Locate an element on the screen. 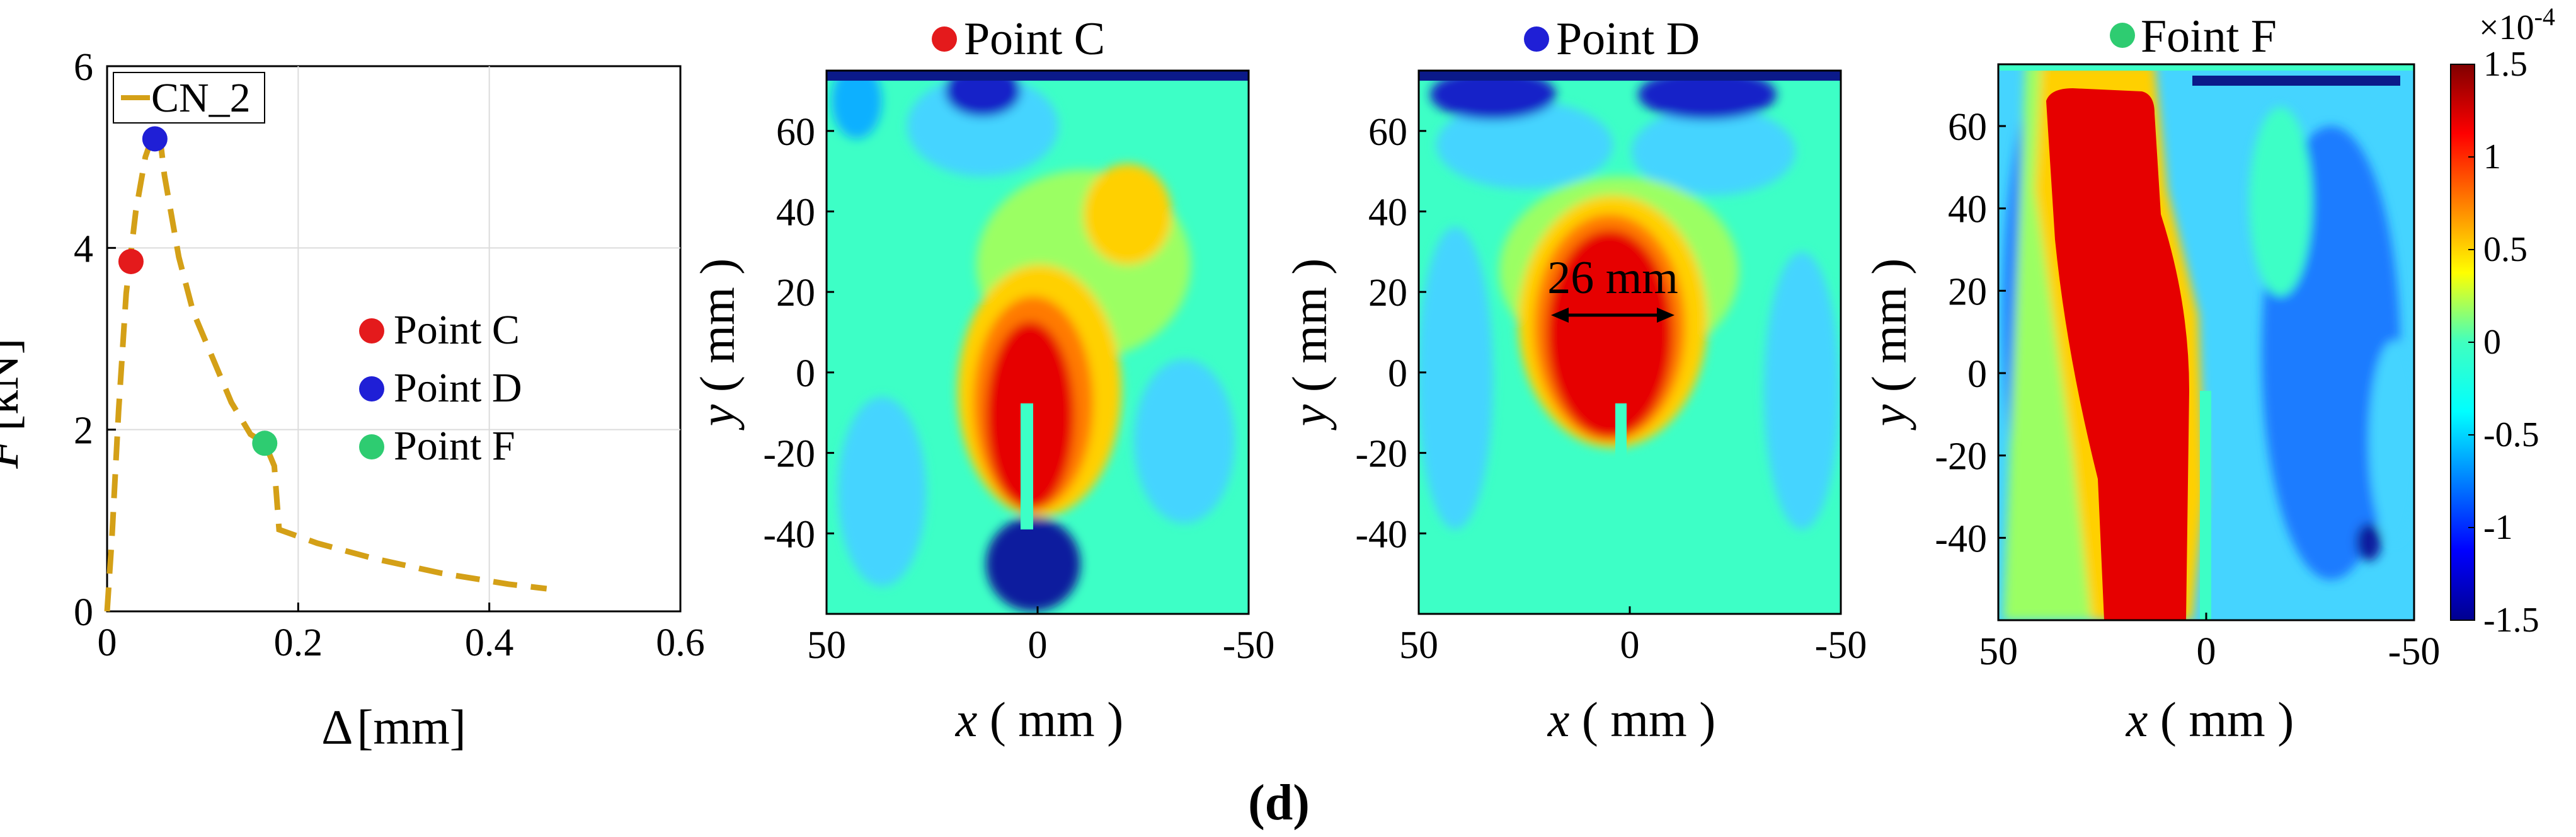 This screenshot has height=837, width=2576. title-marker-f is located at coordinates (2122, 35).